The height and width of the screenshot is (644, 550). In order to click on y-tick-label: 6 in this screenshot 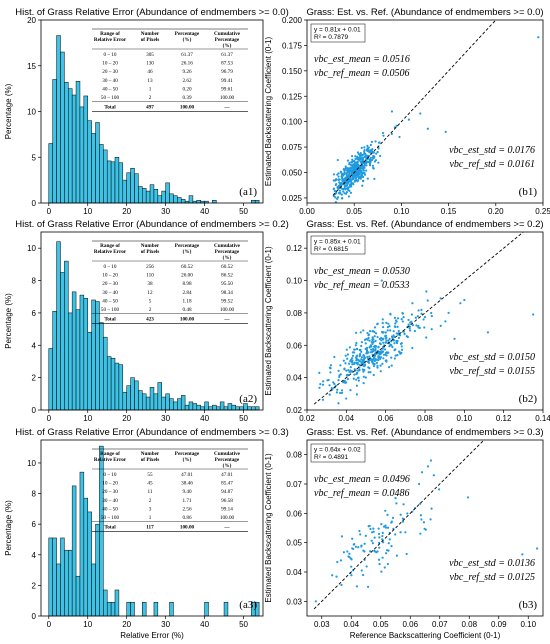, I will do `click(34, 524)`.